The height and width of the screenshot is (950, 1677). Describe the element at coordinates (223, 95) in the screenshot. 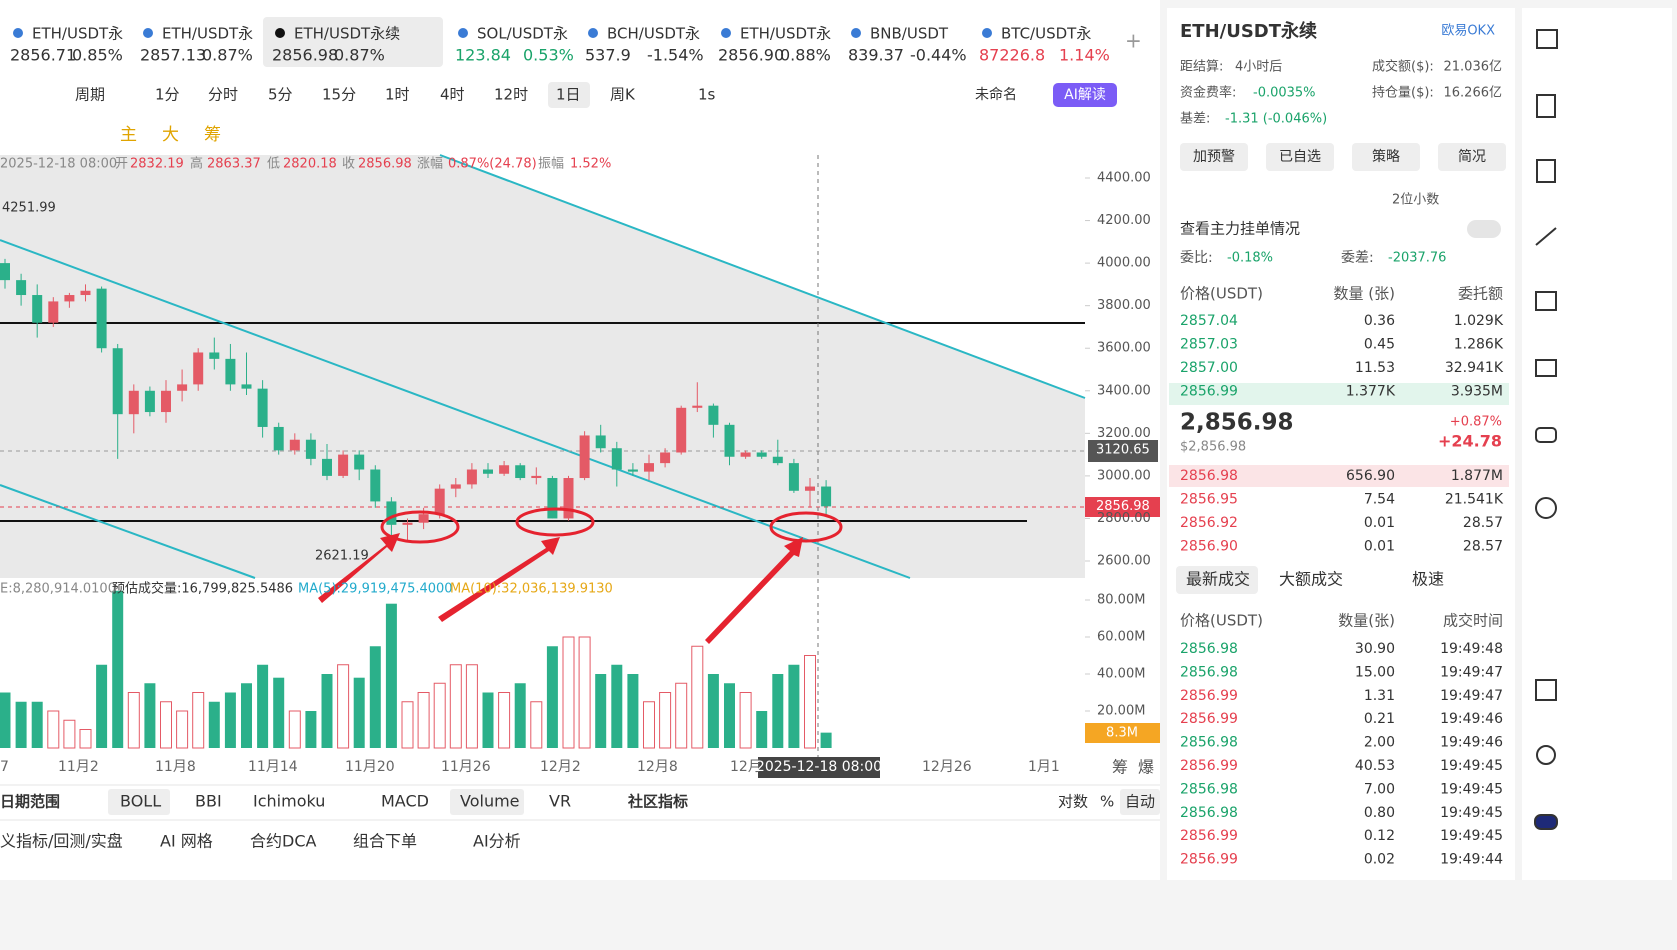

I see `period: 分时` at that location.